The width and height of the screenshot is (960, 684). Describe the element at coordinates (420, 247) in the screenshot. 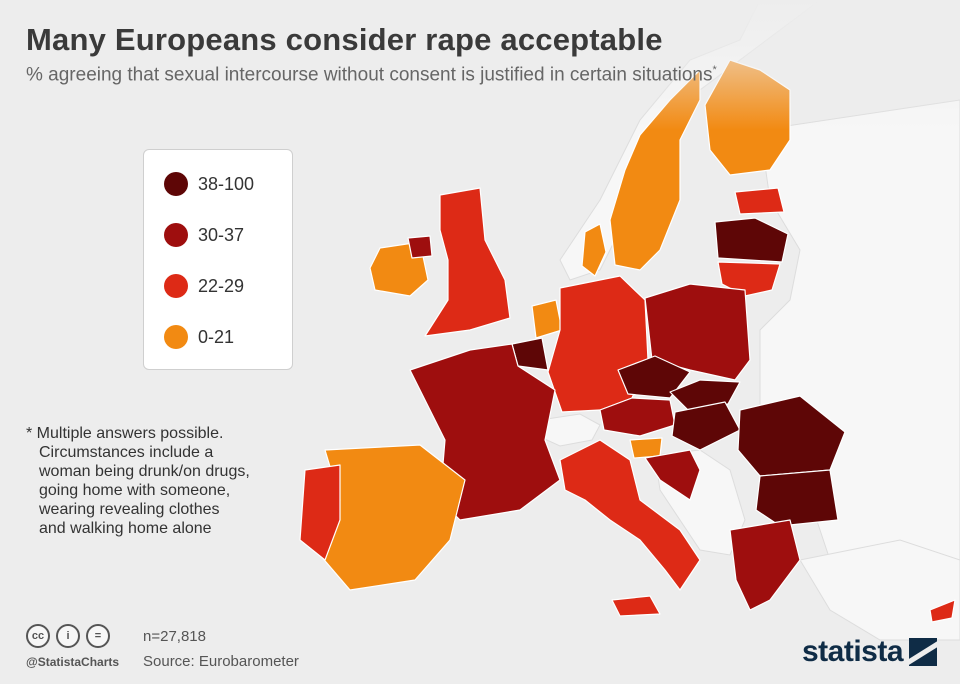

I see `country-northern-ireland` at that location.